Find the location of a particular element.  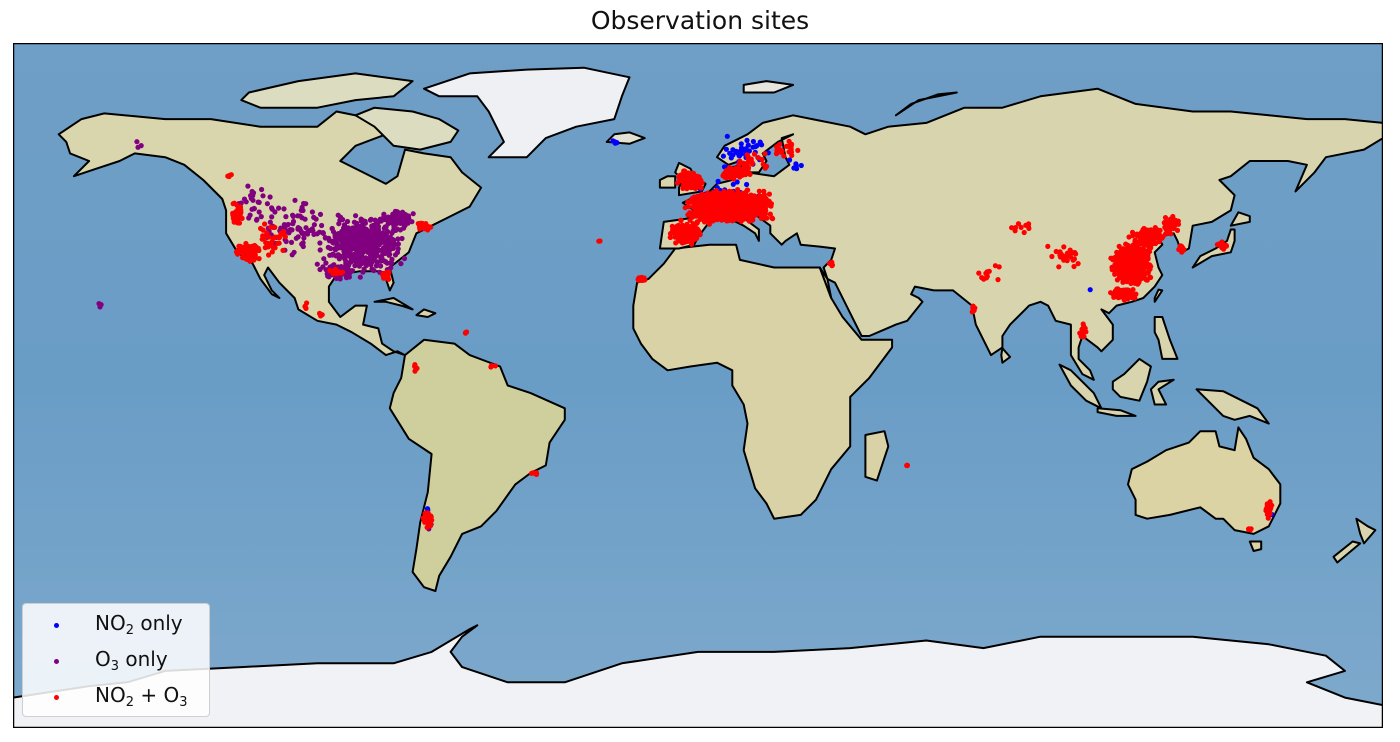

south-america-landmass is located at coordinates (477, 465).